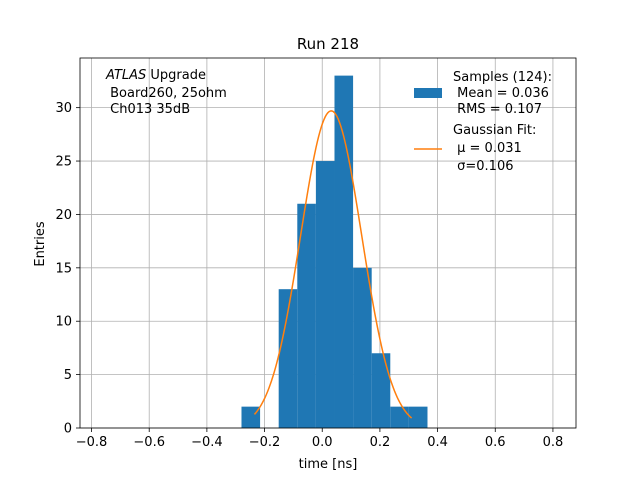  I want to click on chart-title: Run 218, so click(328, 44).